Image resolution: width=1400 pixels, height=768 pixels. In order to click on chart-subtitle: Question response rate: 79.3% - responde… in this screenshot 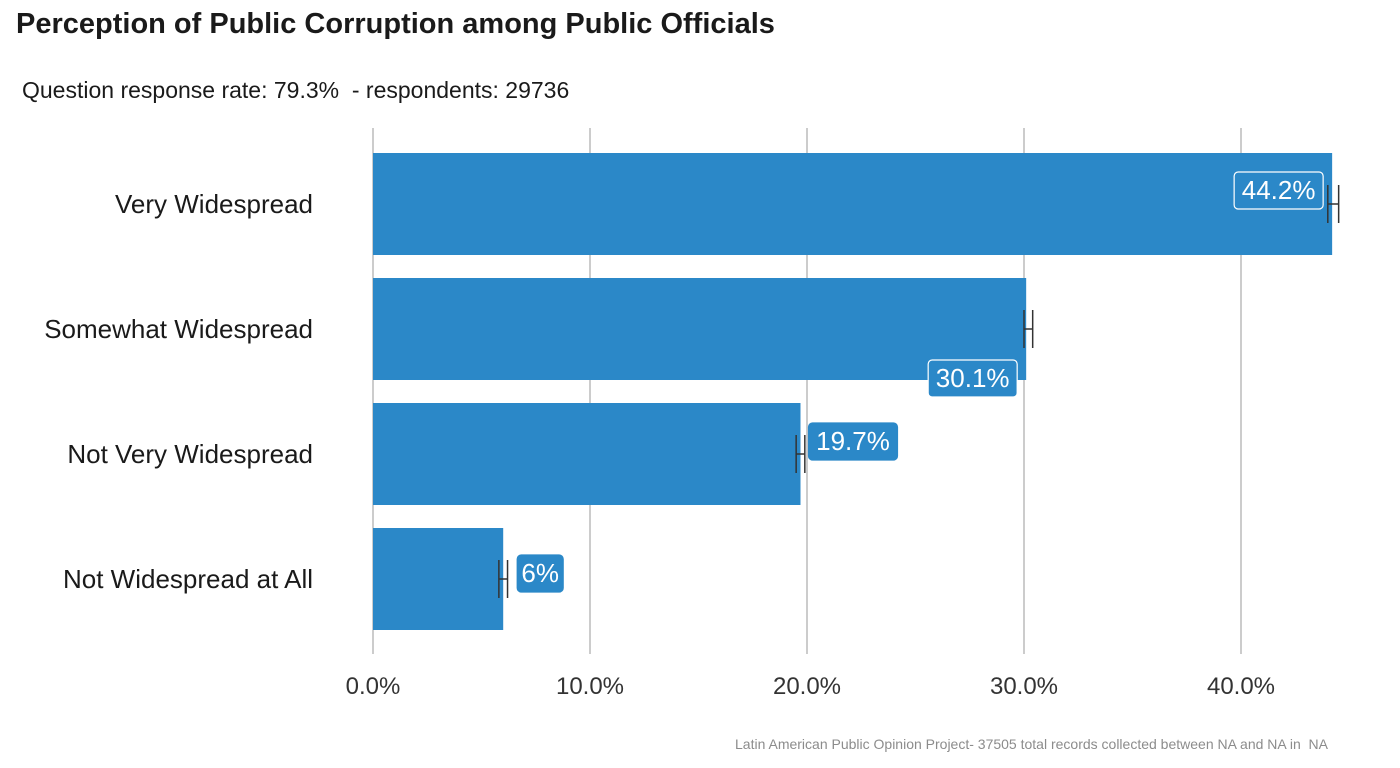, I will do `click(296, 90)`.